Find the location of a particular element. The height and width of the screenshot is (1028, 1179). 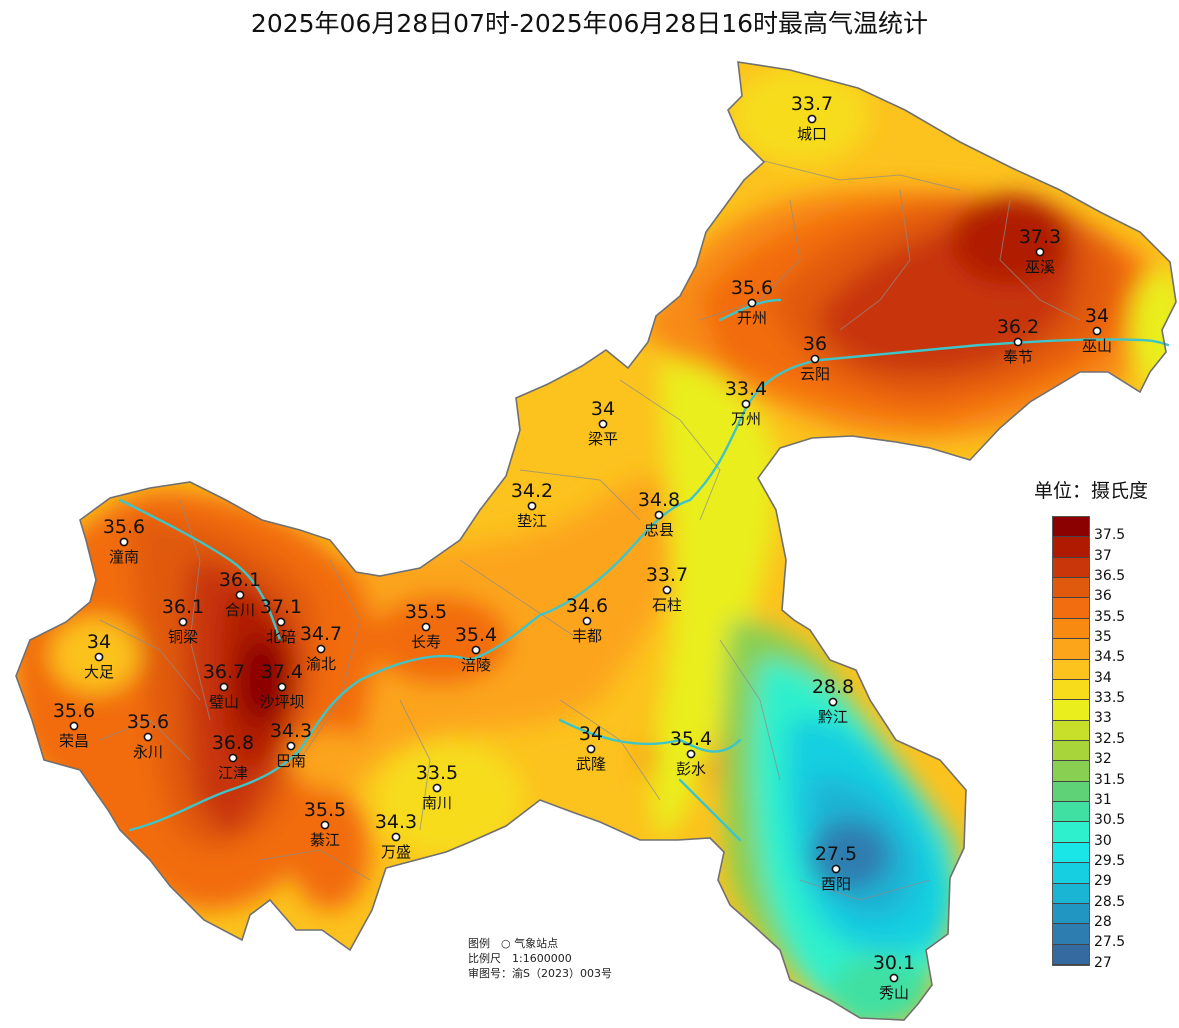

station-name: 铜梁 is located at coordinates (183, 637).